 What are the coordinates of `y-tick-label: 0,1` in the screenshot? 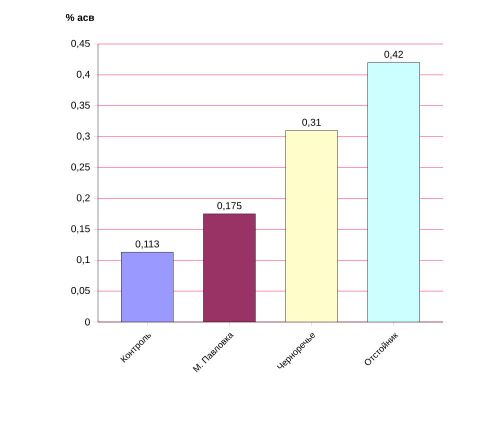 It's located at (83, 260).